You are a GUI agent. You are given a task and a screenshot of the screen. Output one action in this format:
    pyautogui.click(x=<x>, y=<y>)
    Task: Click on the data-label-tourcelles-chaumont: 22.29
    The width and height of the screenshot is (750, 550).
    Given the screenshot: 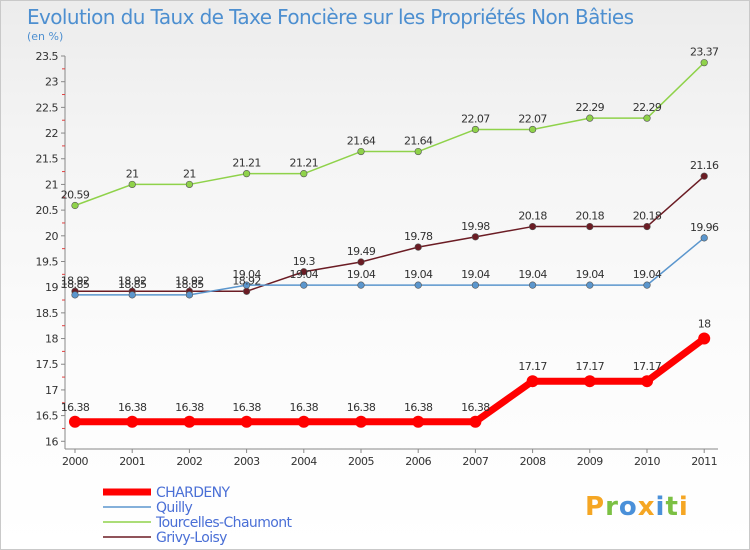 What is the action you would take?
    pyautogui.click(x=590, y=107)
    